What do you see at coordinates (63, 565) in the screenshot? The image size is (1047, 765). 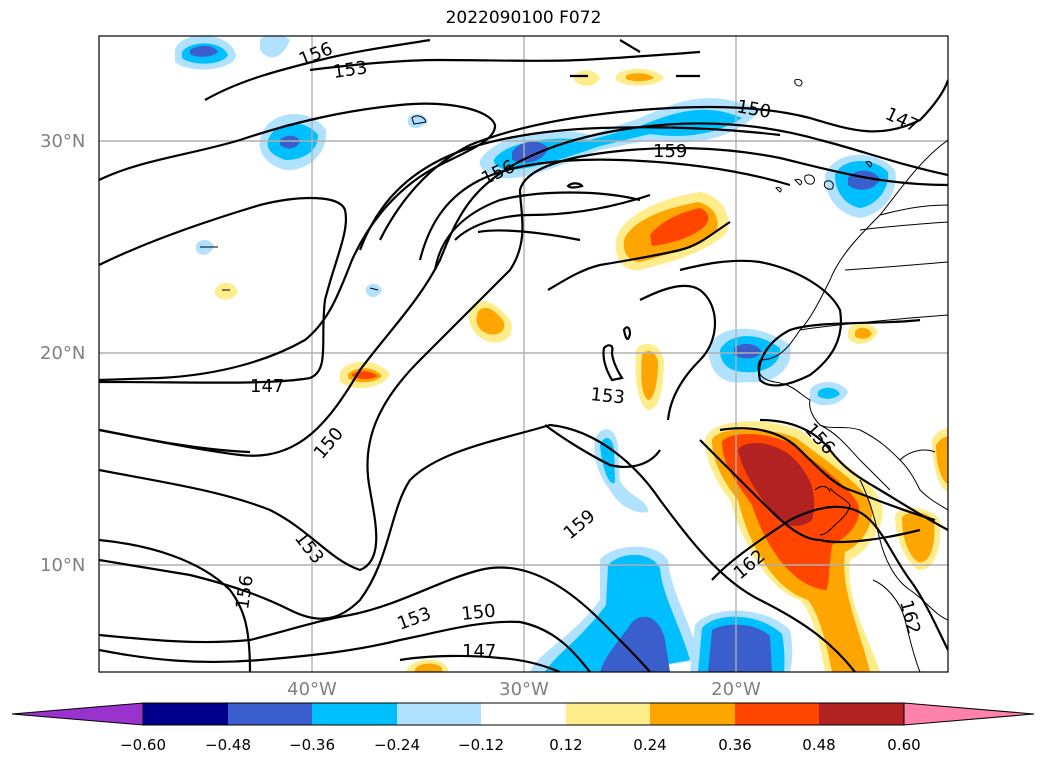 I see `lat-label-10n: 10°N` at bounding box center [63, 565].